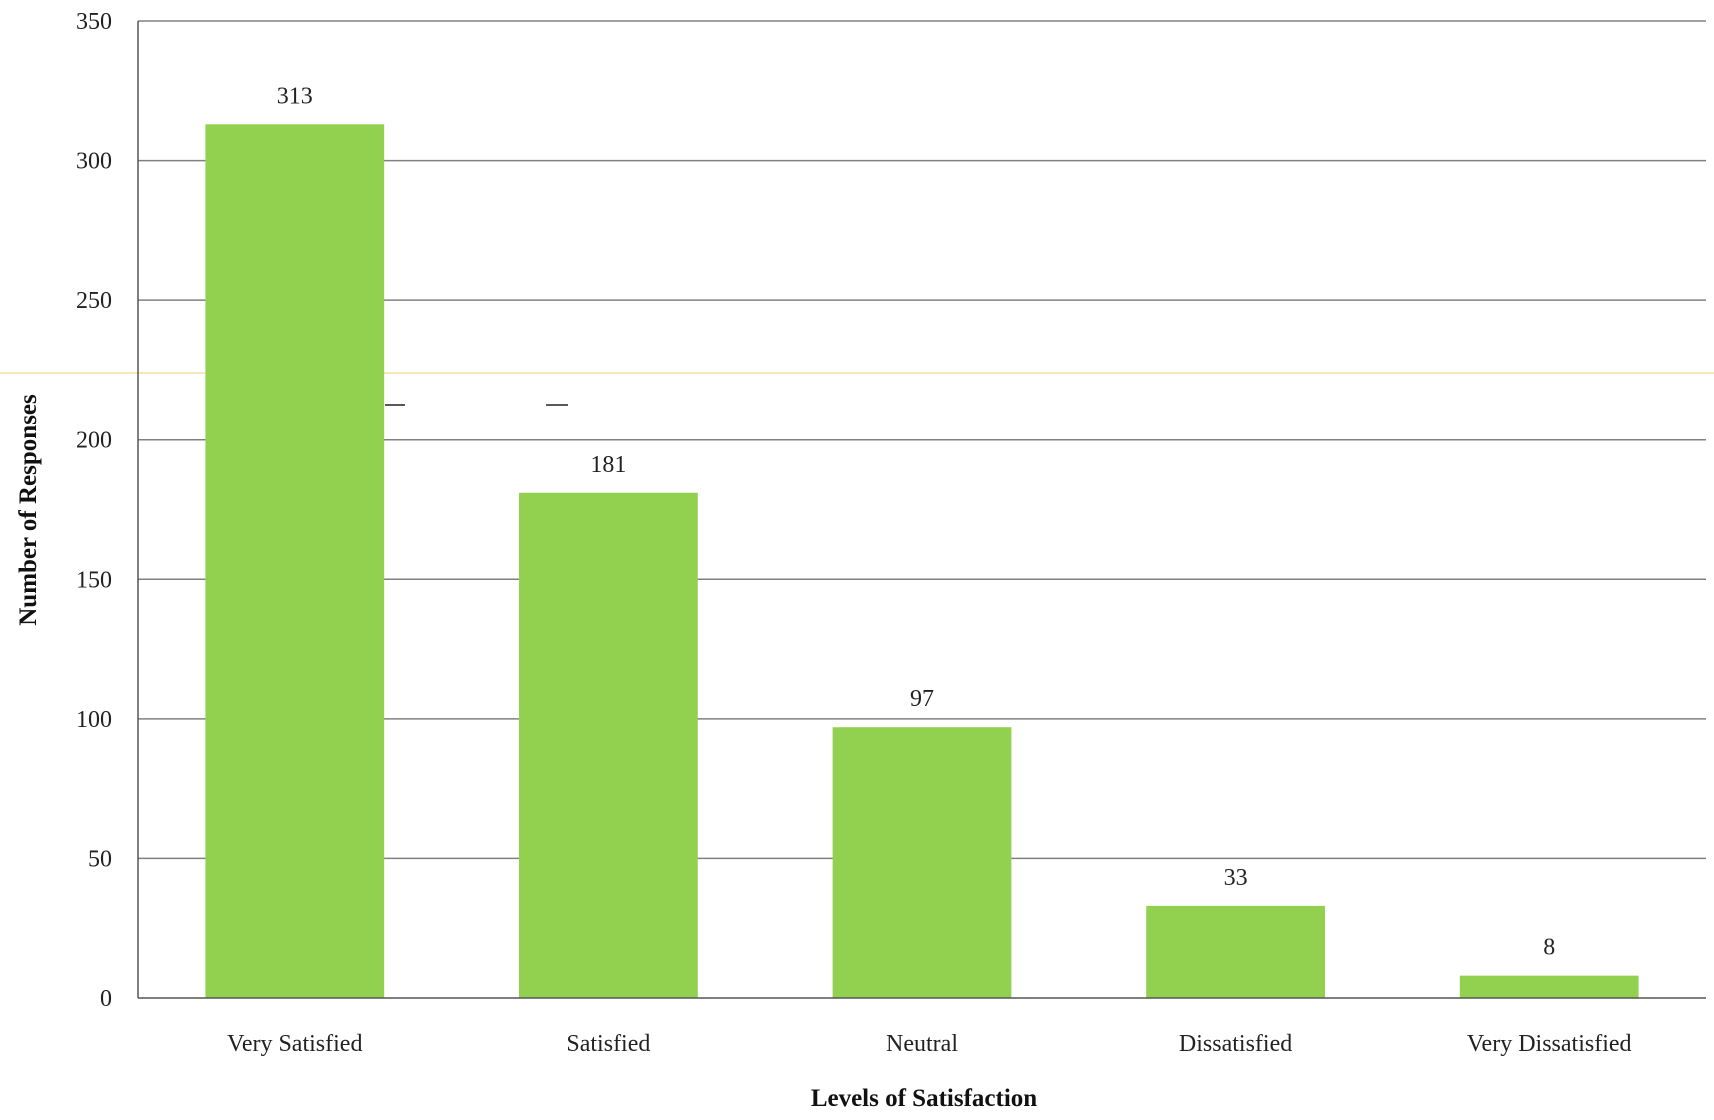  I want to click on data-label: 8, so click(1549, 948).